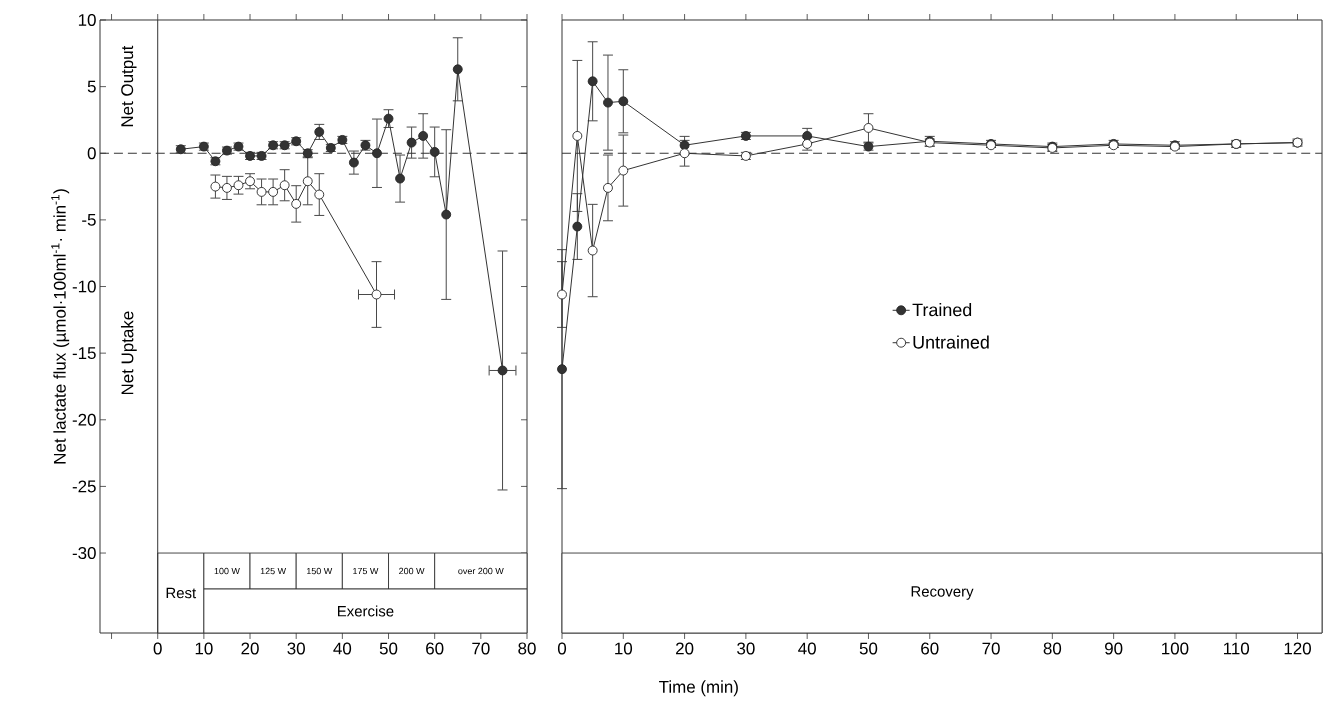  I want to click on y-tick-label: -20, so click(84, 419).